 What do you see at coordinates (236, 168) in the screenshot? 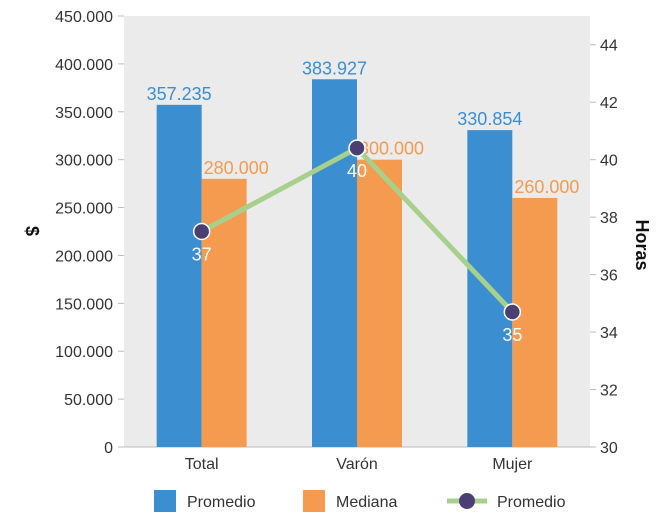
I see `bar-data-label: 280.000` at bounding box center [236, 168].